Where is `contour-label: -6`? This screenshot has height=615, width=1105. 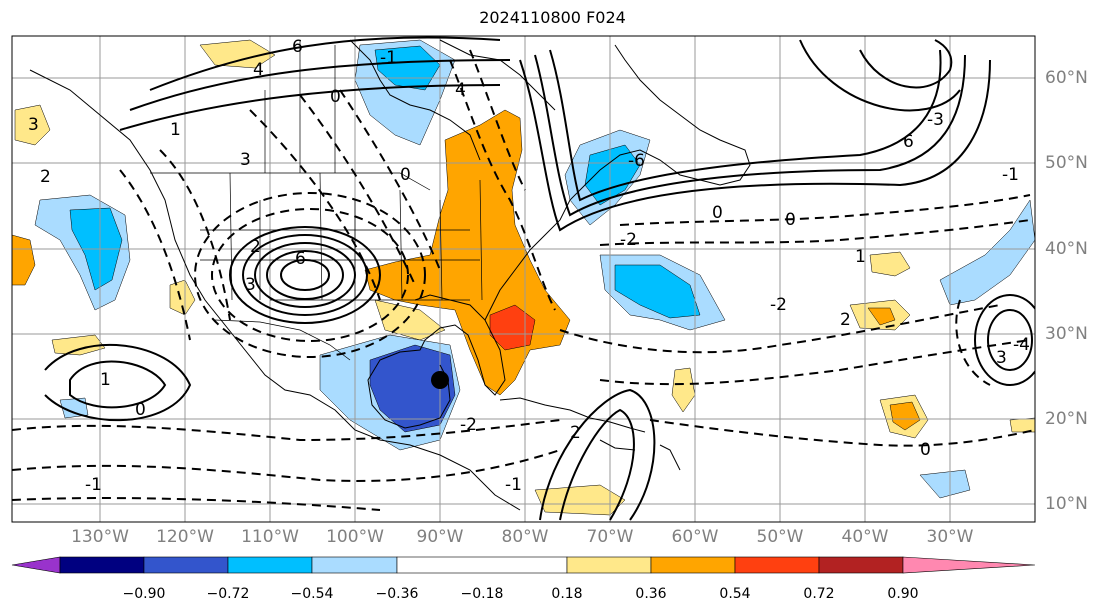
contour-label: -6 is located at coordinates (636, 161).